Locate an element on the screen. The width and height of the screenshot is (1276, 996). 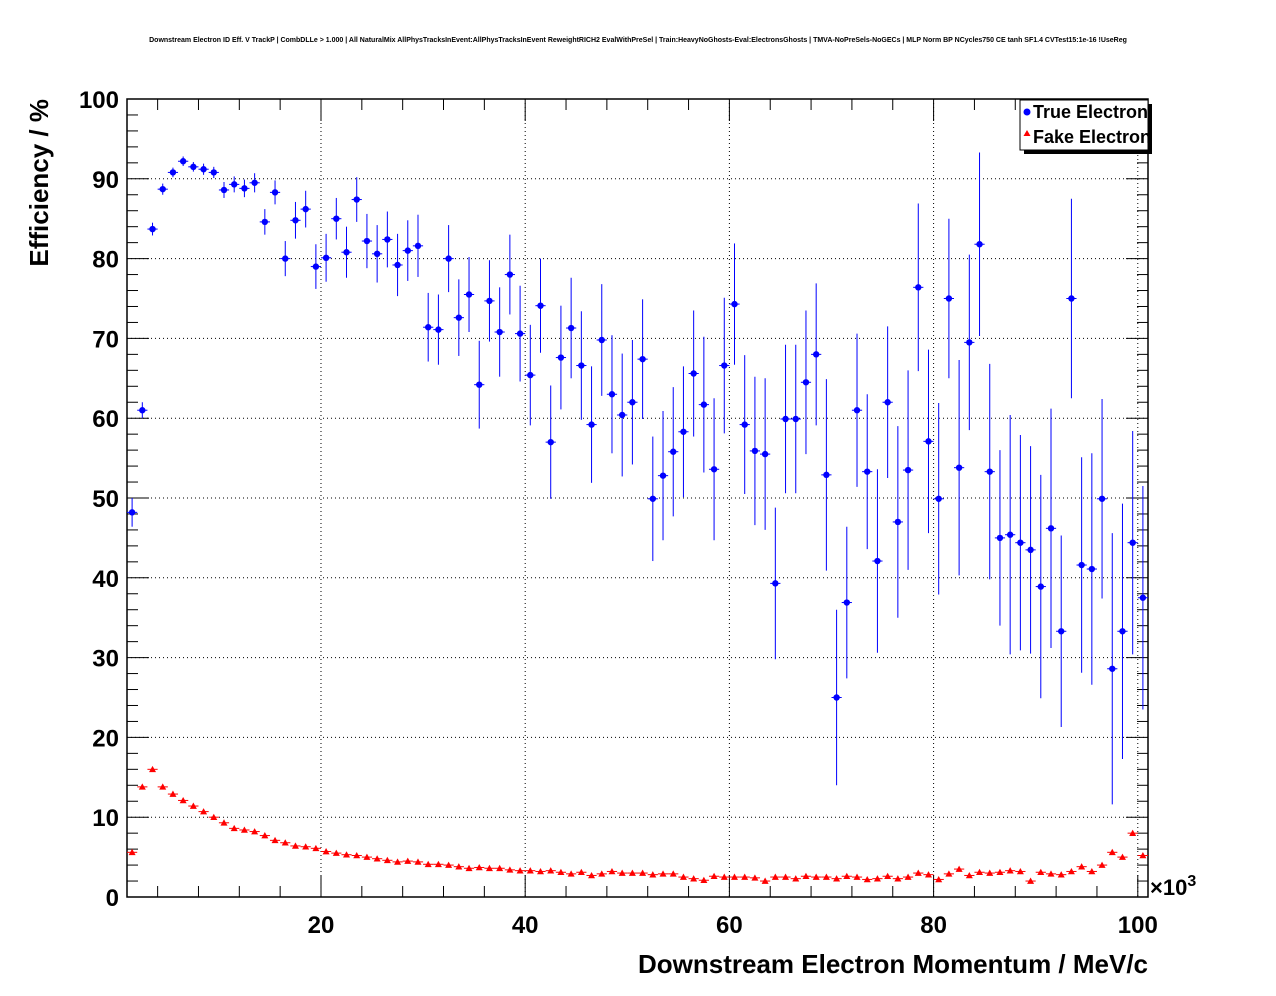
y-tick-label: 80 is located at coordinates (105, 260).